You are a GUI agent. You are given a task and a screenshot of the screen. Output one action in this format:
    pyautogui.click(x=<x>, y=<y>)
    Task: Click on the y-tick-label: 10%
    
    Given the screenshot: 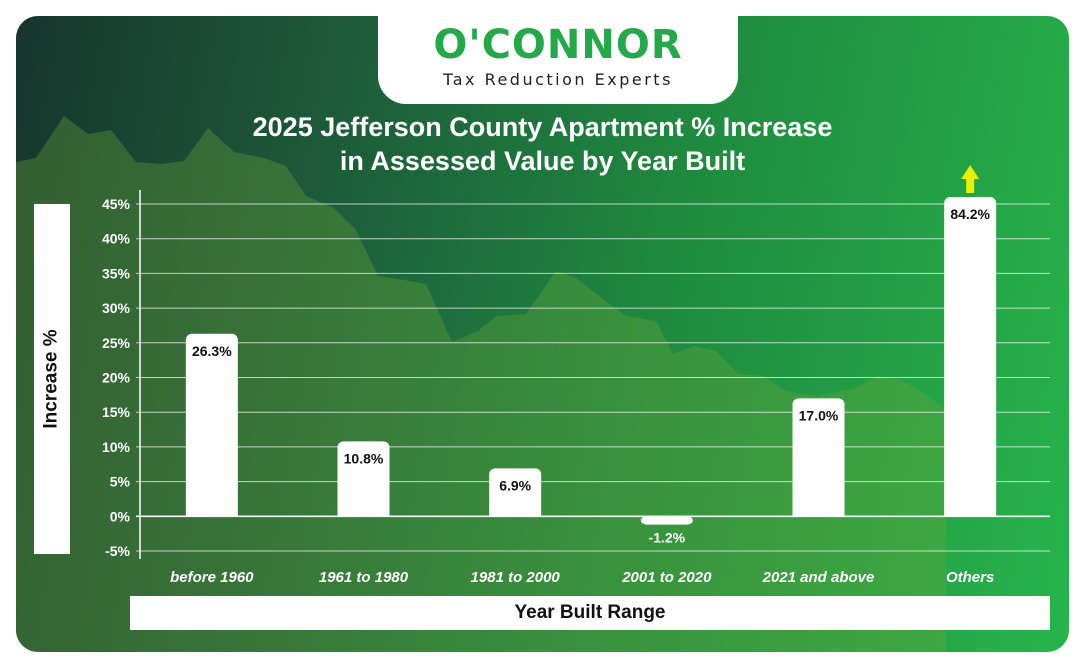 What is the action you would take?
    pyautogui.click(x=116, y=447)
    